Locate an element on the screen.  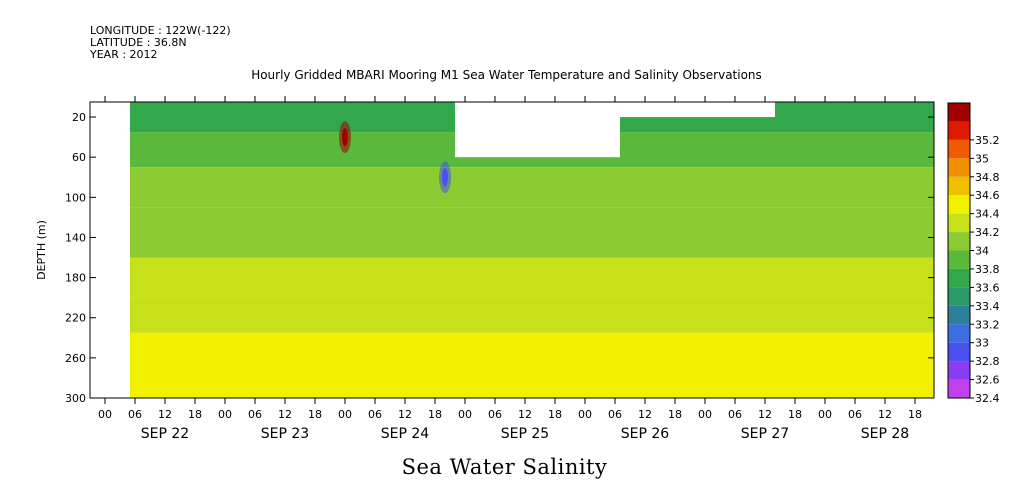
variable-label: Sea Water Salinity is located at coordinates (504, 467).